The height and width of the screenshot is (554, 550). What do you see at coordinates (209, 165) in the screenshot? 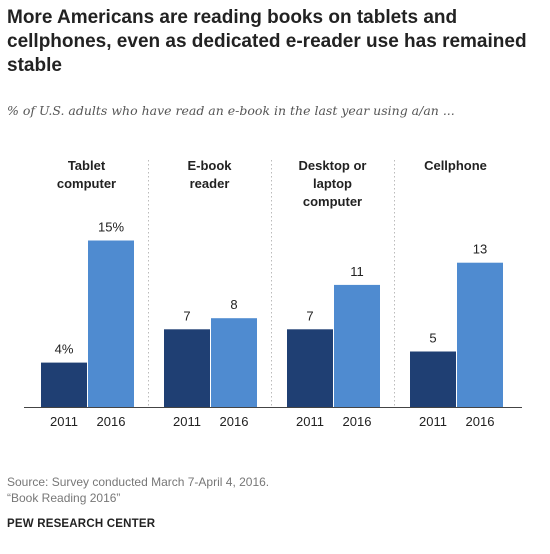
I see `group-label-line: E-book` at bounding box center [209, 165].